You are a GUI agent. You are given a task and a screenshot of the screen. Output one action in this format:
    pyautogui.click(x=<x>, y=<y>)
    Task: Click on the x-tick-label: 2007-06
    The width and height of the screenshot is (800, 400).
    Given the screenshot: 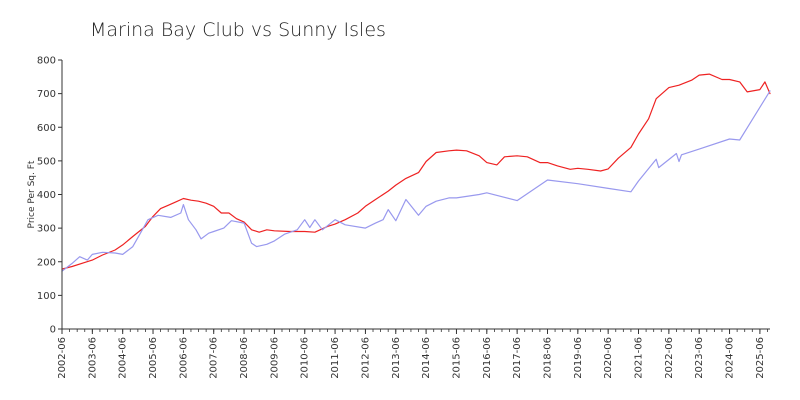 What is the action you would take?
    pyautogui.click(x=214, y=358)
    